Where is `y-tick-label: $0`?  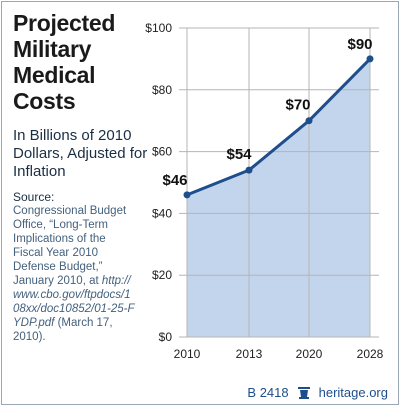
y-tick-label: $0 is located at coordinates (166, 337).